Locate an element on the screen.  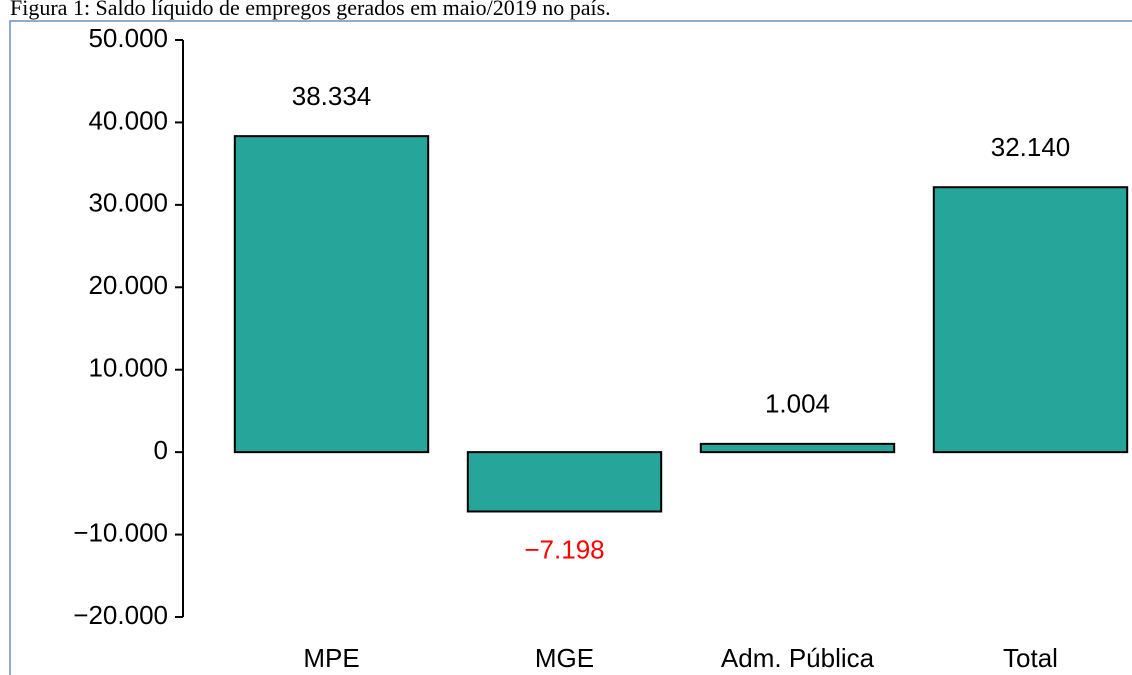
value-label: −7.198 is located at coordinates (564, 549).